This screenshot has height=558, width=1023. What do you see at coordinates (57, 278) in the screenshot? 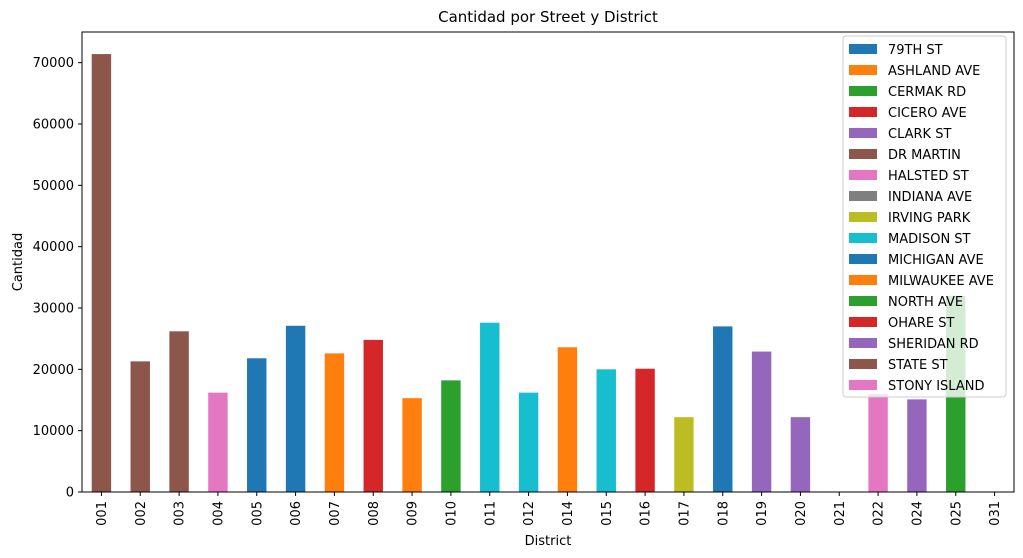
I see `y-axis: 0 10000 20000 30000 40000 50000 60000 70000` at bounding box center [57, 278].